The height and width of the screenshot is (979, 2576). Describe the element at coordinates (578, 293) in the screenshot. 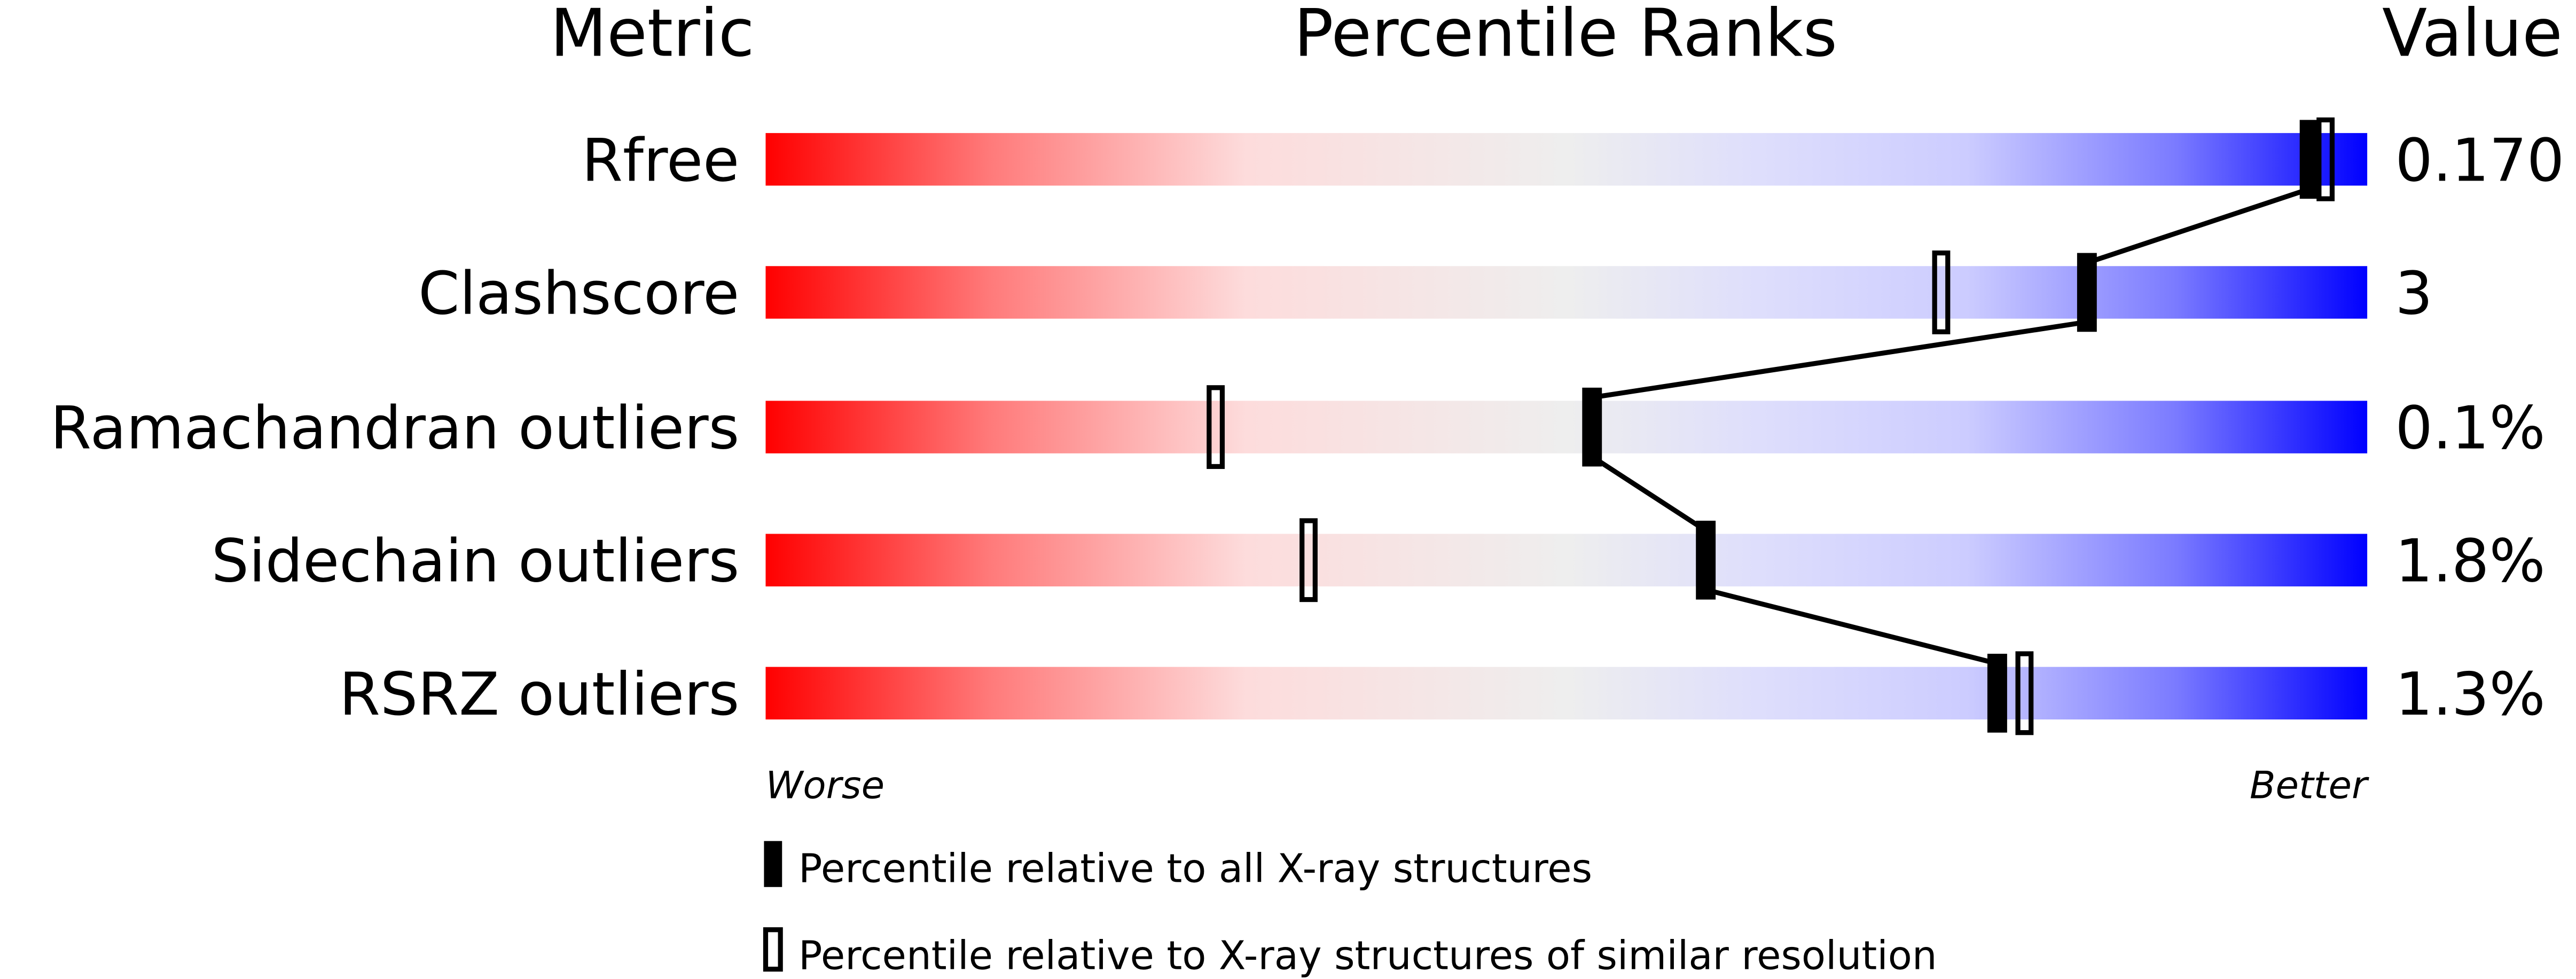

I see `metric-label: Clashscore` at that location.